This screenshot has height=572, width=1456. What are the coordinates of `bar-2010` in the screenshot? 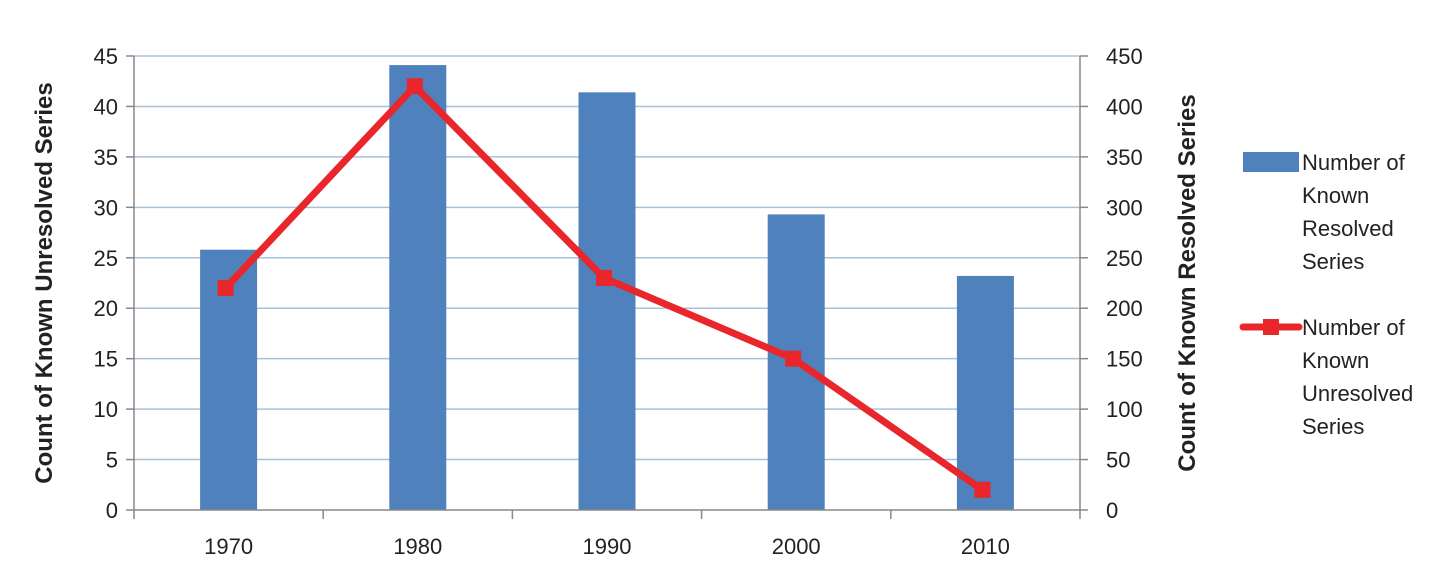 It's located at (985, 392).